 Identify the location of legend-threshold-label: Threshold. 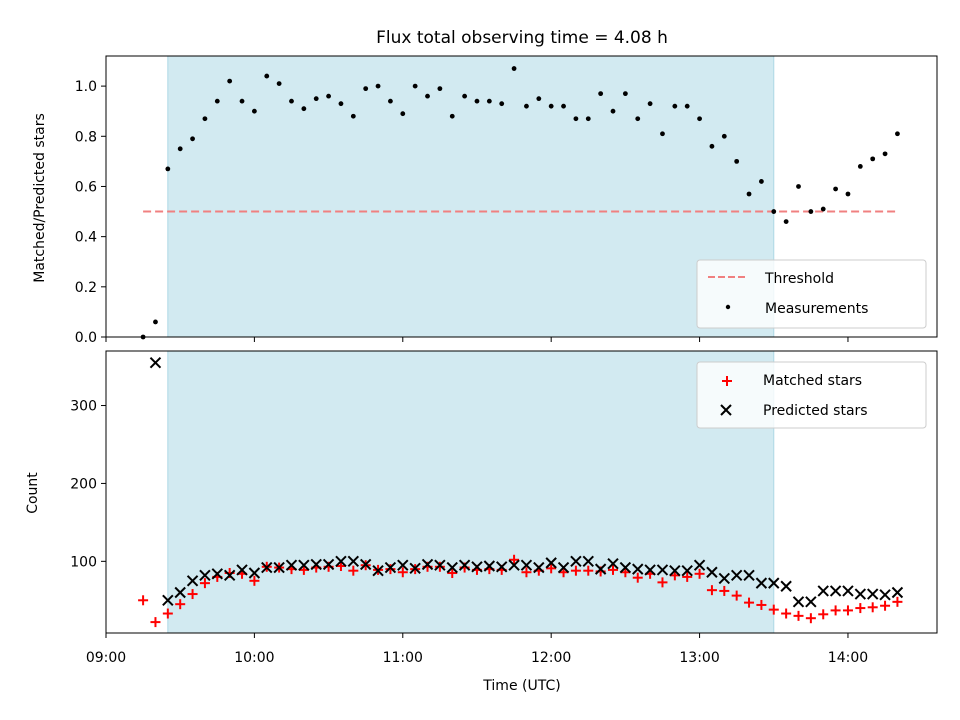
(799, 279).